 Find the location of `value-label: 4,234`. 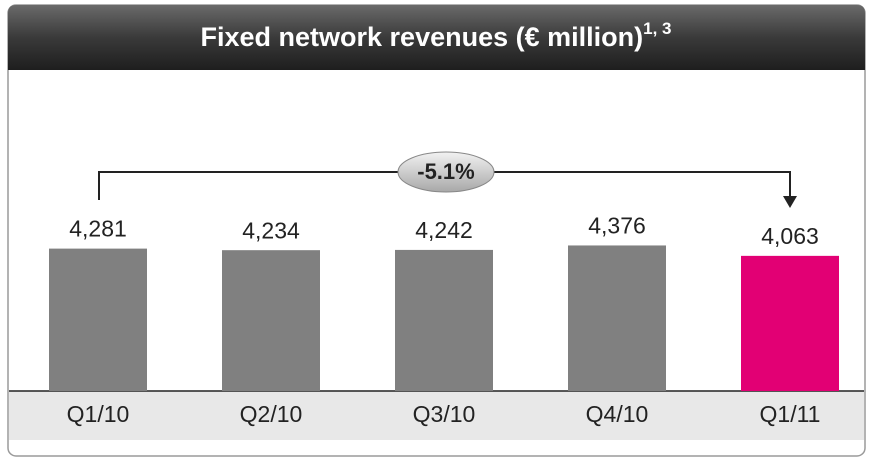

value-label: 4,234 is located at coordinates (271, 230).